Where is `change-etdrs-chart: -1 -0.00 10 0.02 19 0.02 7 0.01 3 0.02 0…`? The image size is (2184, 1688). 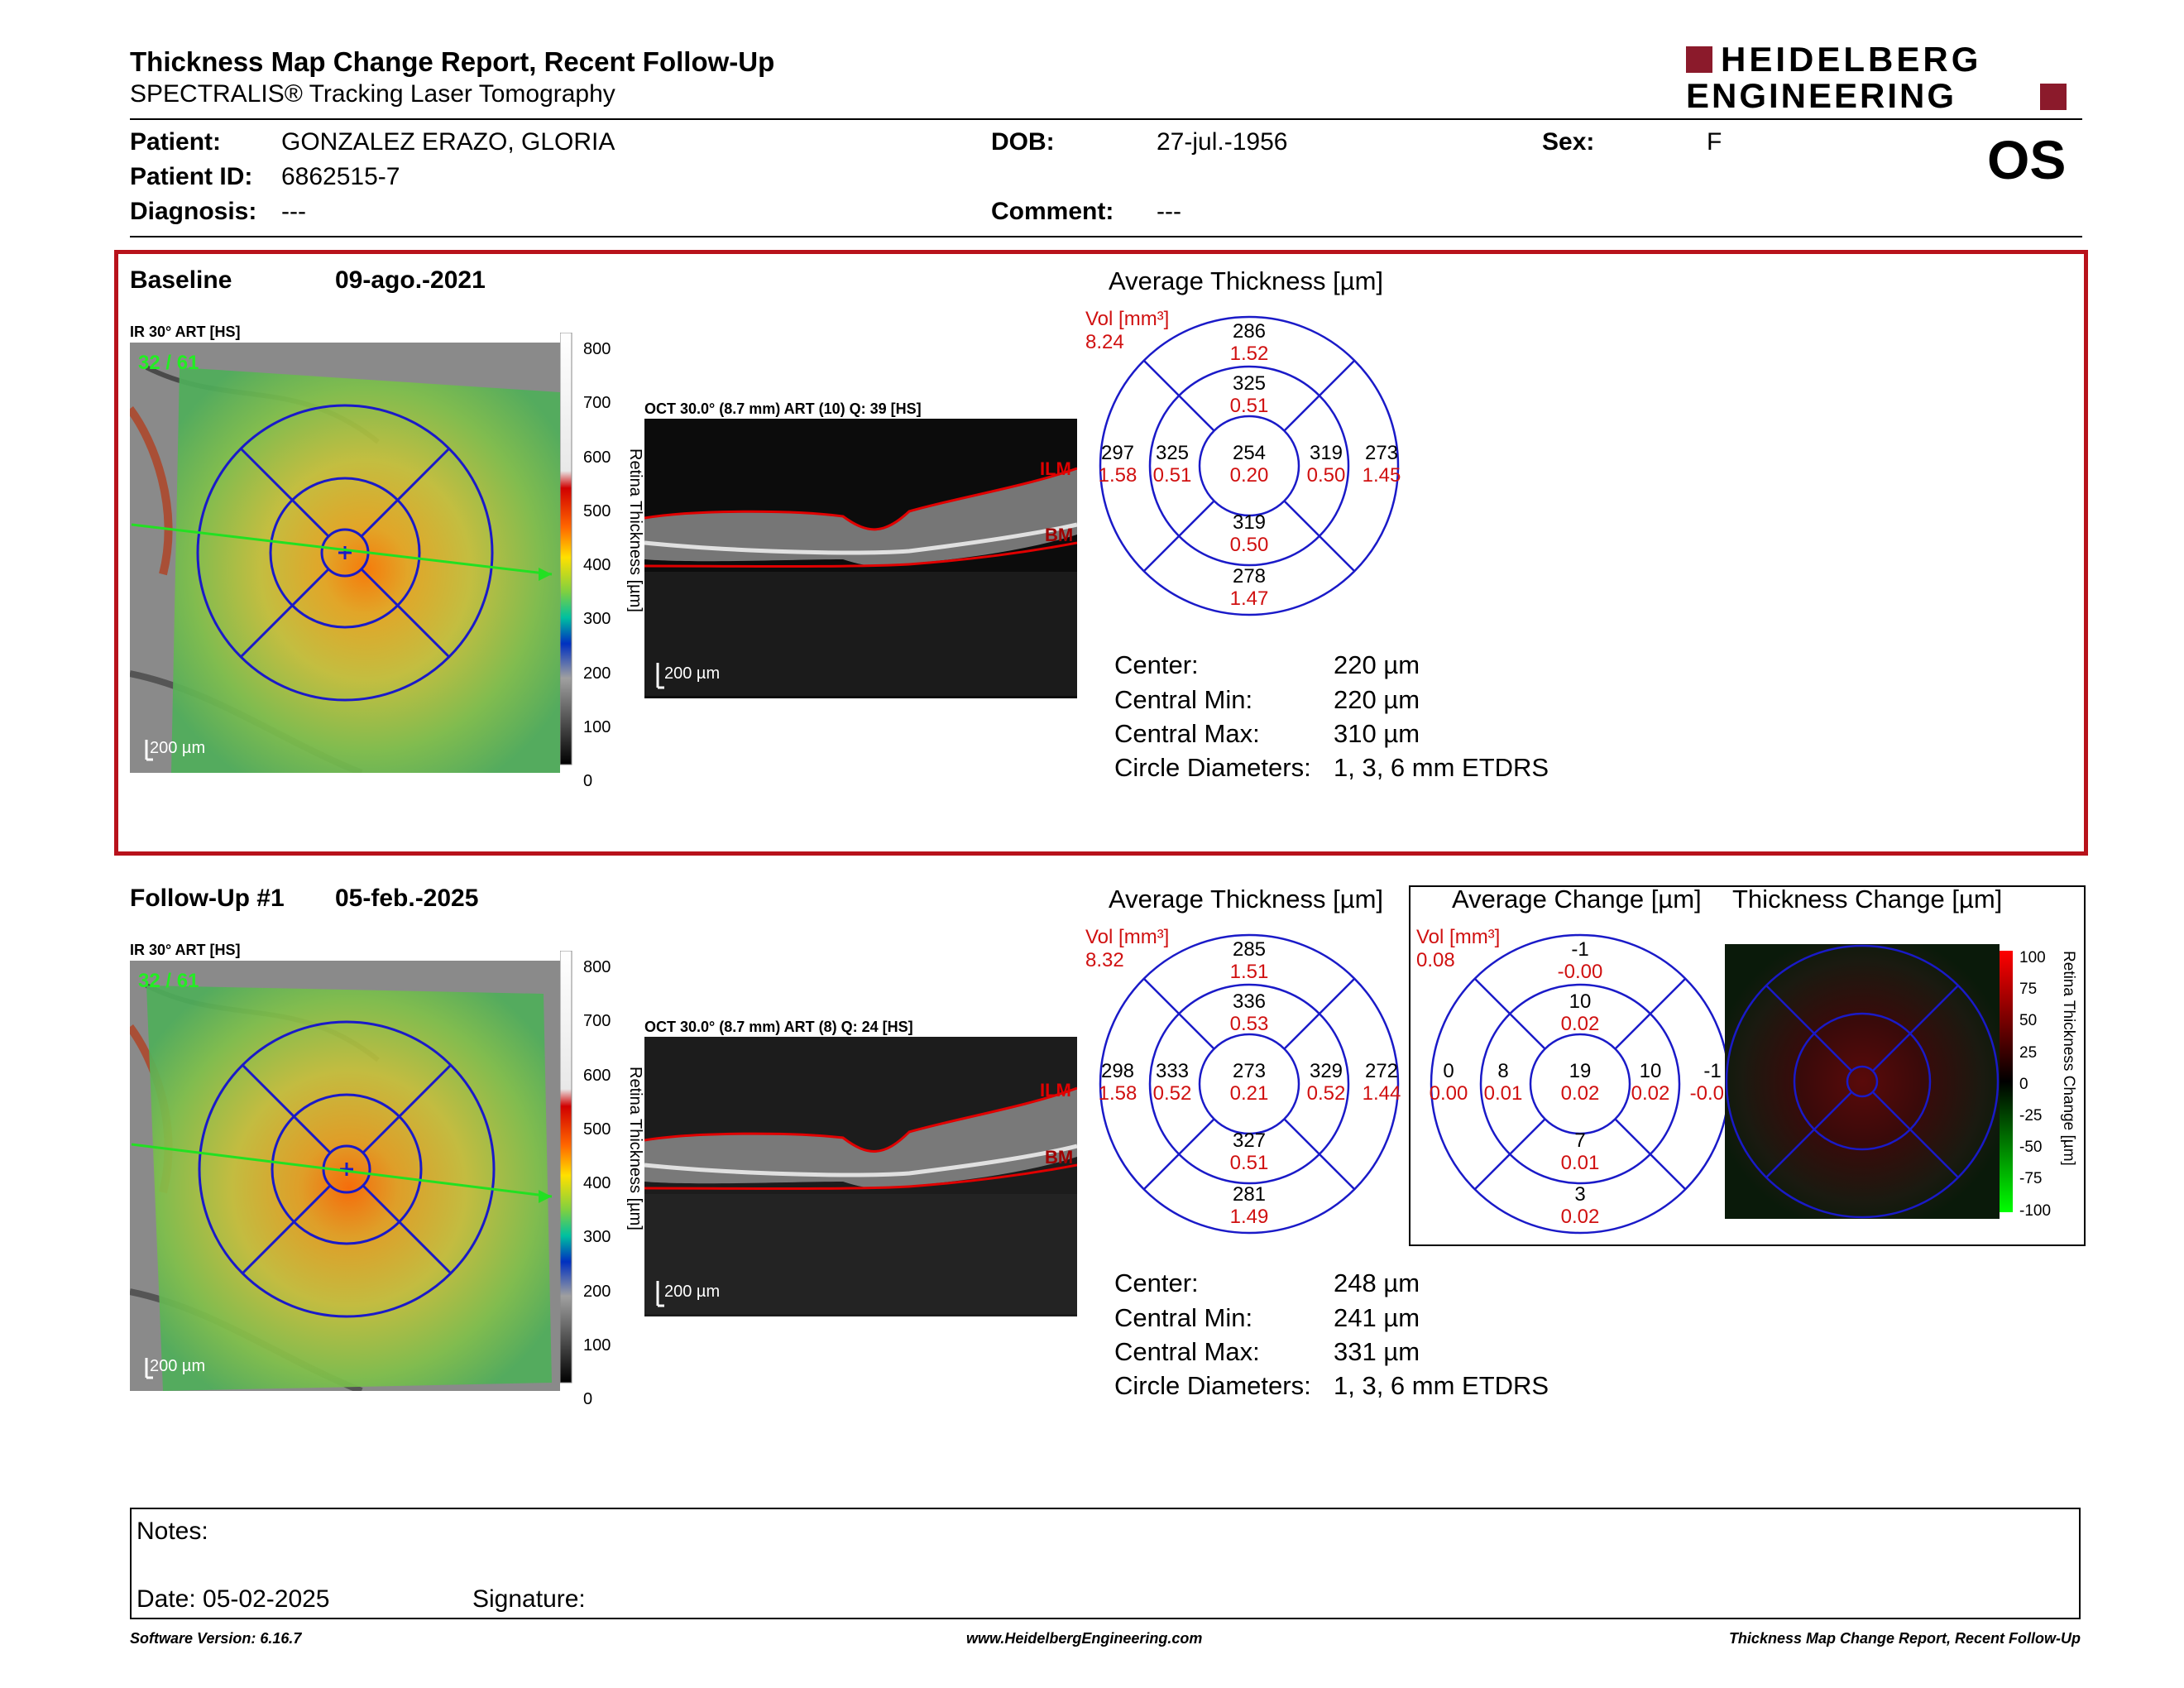 change-etdrs-chart: -1 -0.00 10 0.02 19 0.02 7 0.01 3 0.02 0… is located at coordinates (1588, 1084).